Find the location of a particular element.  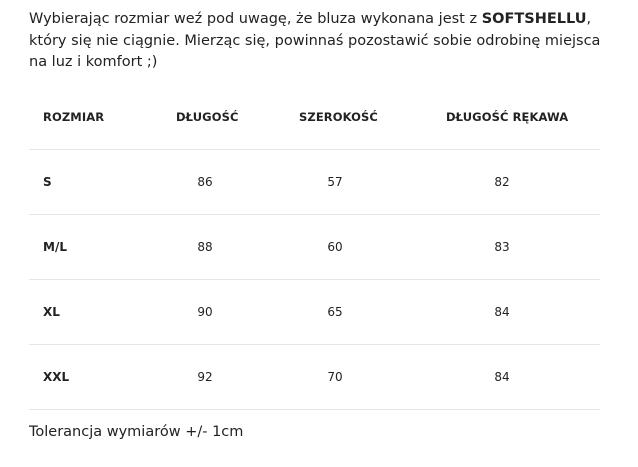

header-szerokosc: SZEROKOŚĆ is located at coordinates (338, 117).